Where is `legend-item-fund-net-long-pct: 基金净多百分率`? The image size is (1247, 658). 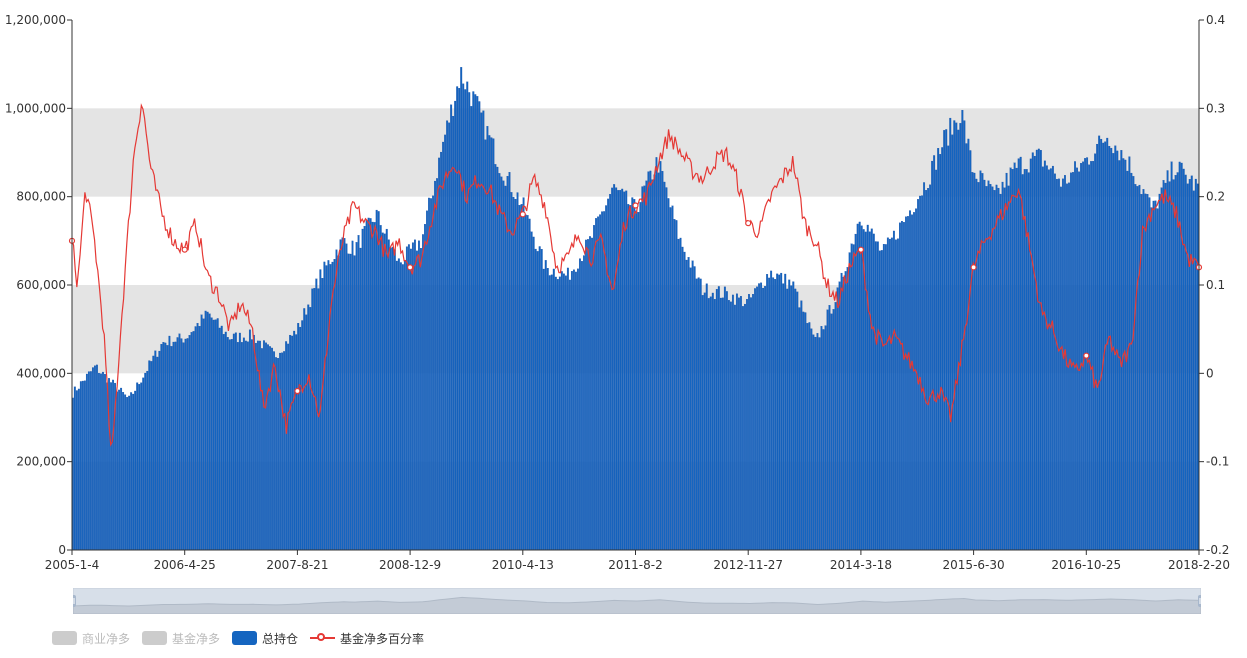
legend-item-fund-net-long-pct: 基金净多百分率 is located at coordinates (367, 638).